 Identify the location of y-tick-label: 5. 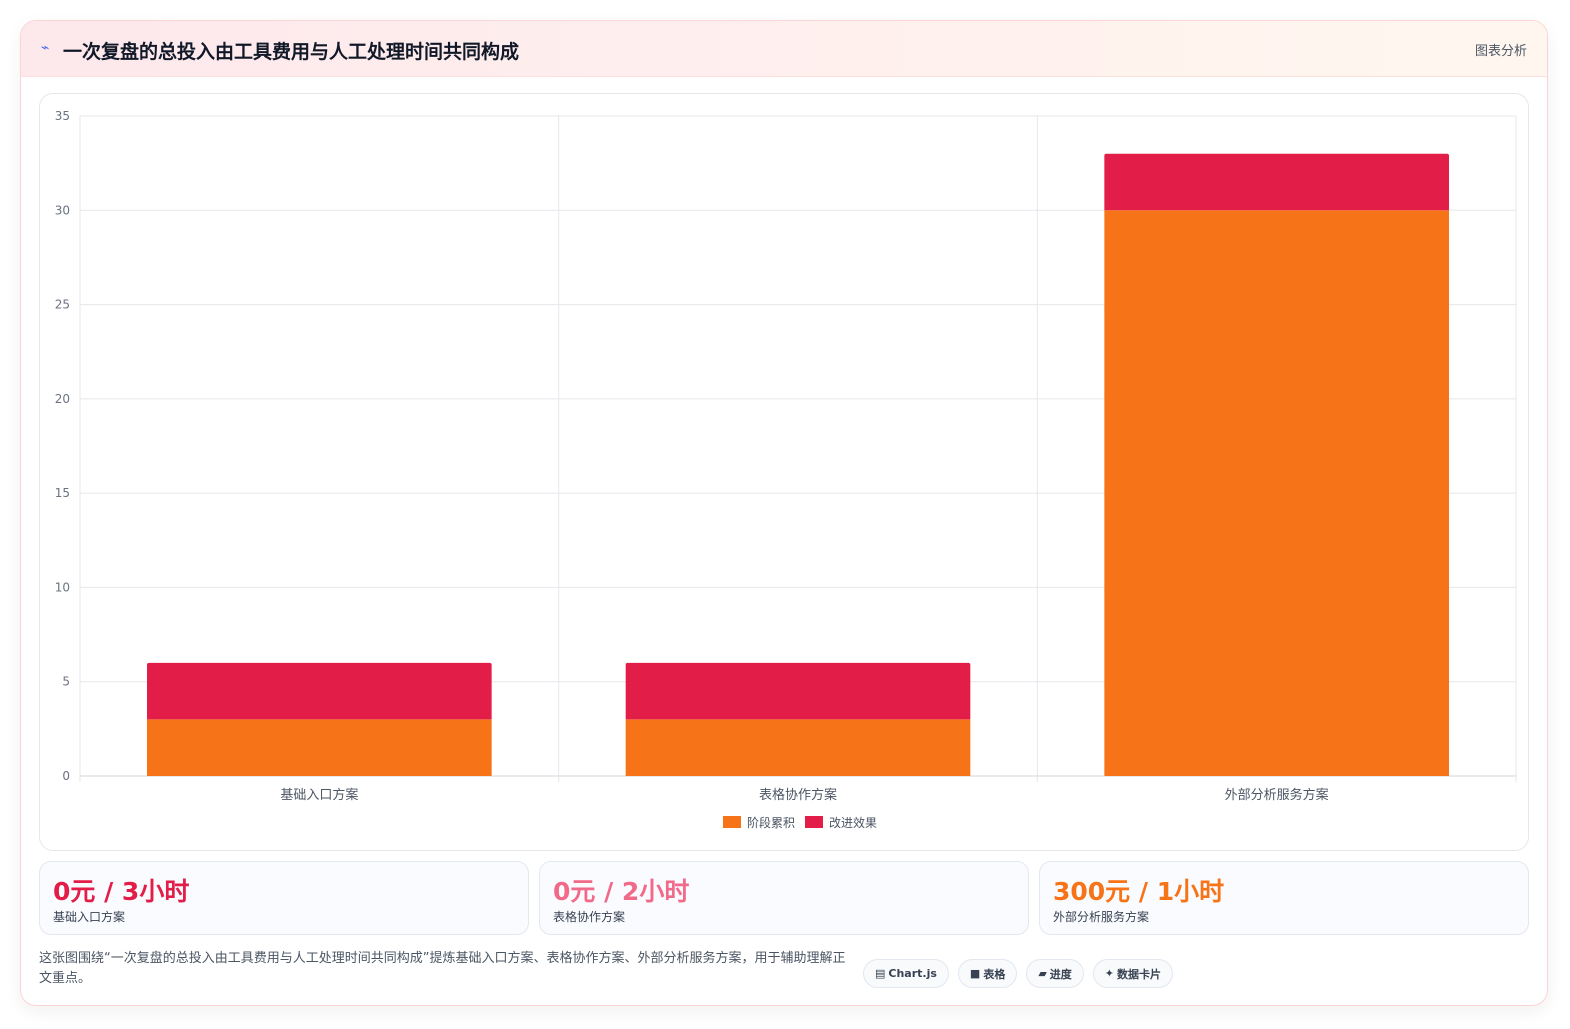
(66, 682).